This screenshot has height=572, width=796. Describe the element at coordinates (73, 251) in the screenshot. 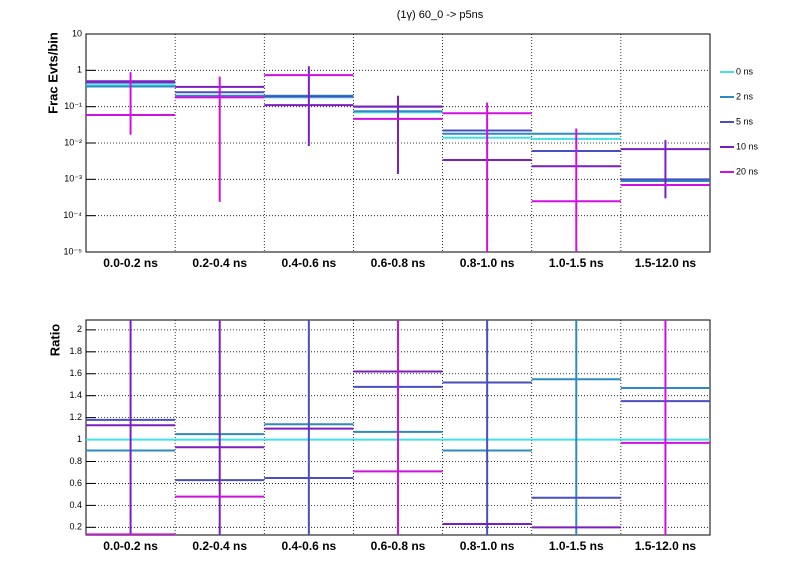

I see `y-tick-label: 10⁻⁵` at that location.